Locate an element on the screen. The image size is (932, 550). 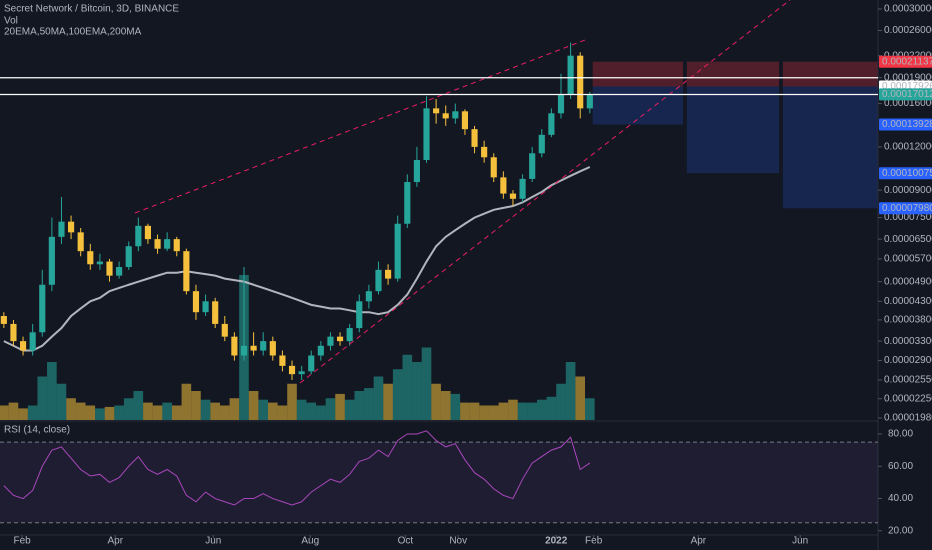
rsi-line is located at coordinates (297, 468).